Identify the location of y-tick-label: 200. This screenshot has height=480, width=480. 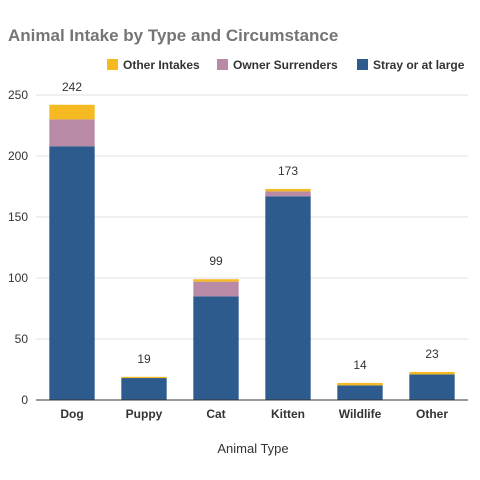
(18, 156).